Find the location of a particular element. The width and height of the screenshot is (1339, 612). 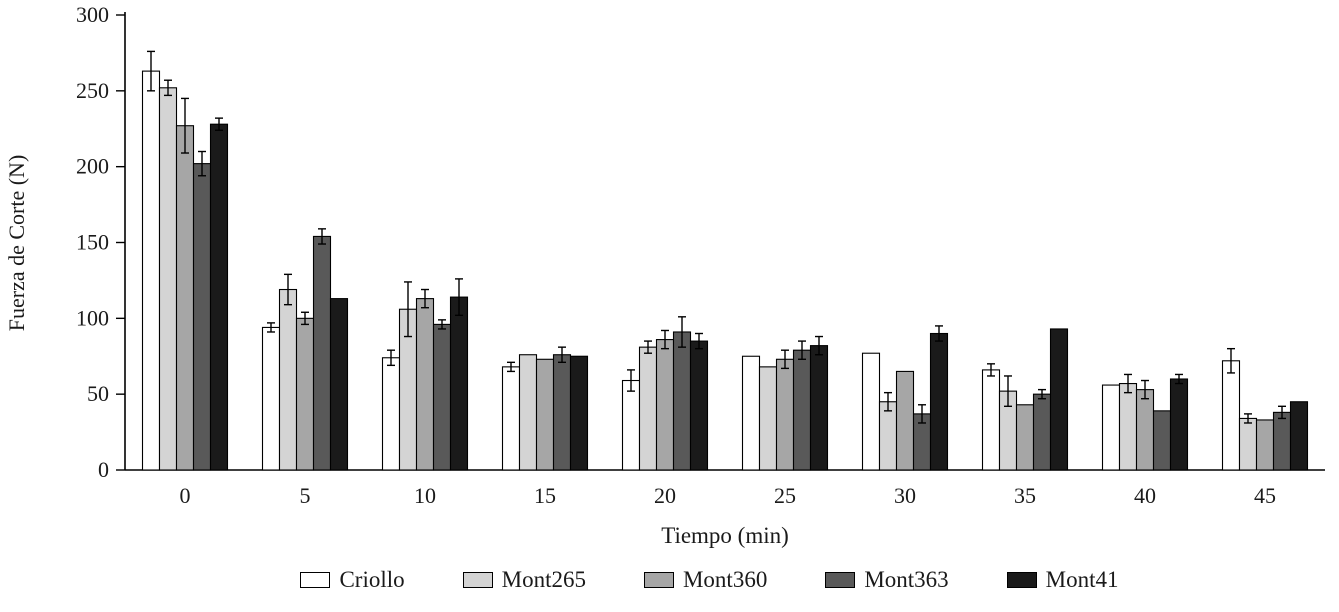

bar-criollo-t0 is located at coordinates (151, 270).